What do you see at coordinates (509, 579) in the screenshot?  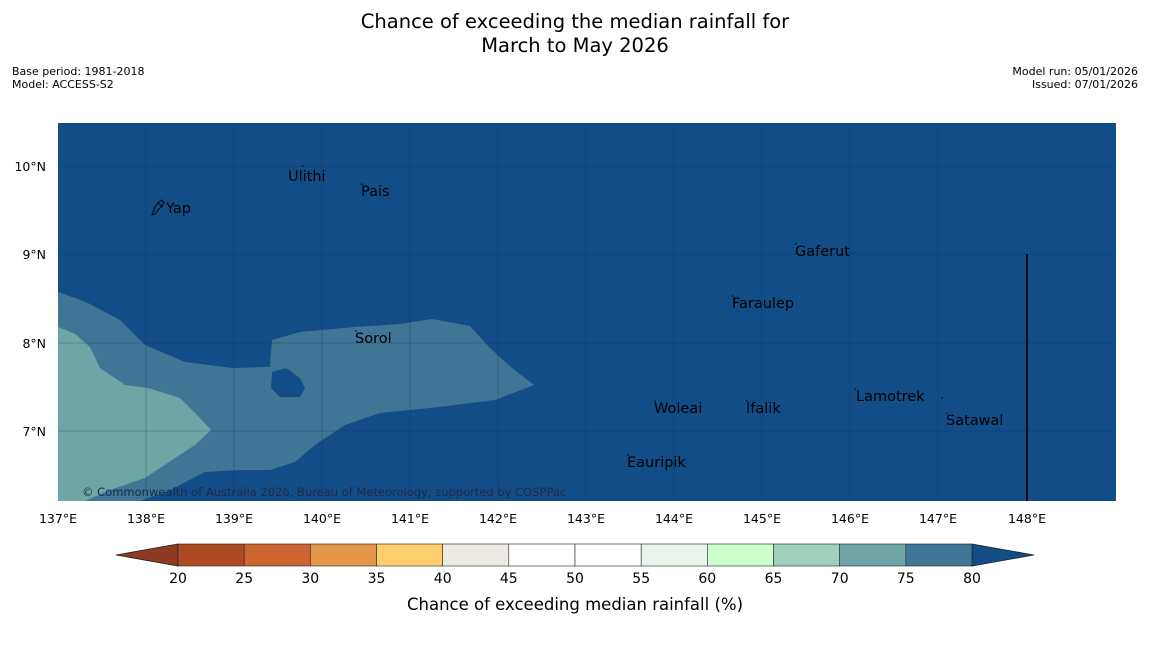 I see `colorbar-tick-45: 45` at bounding box center [509, 579].